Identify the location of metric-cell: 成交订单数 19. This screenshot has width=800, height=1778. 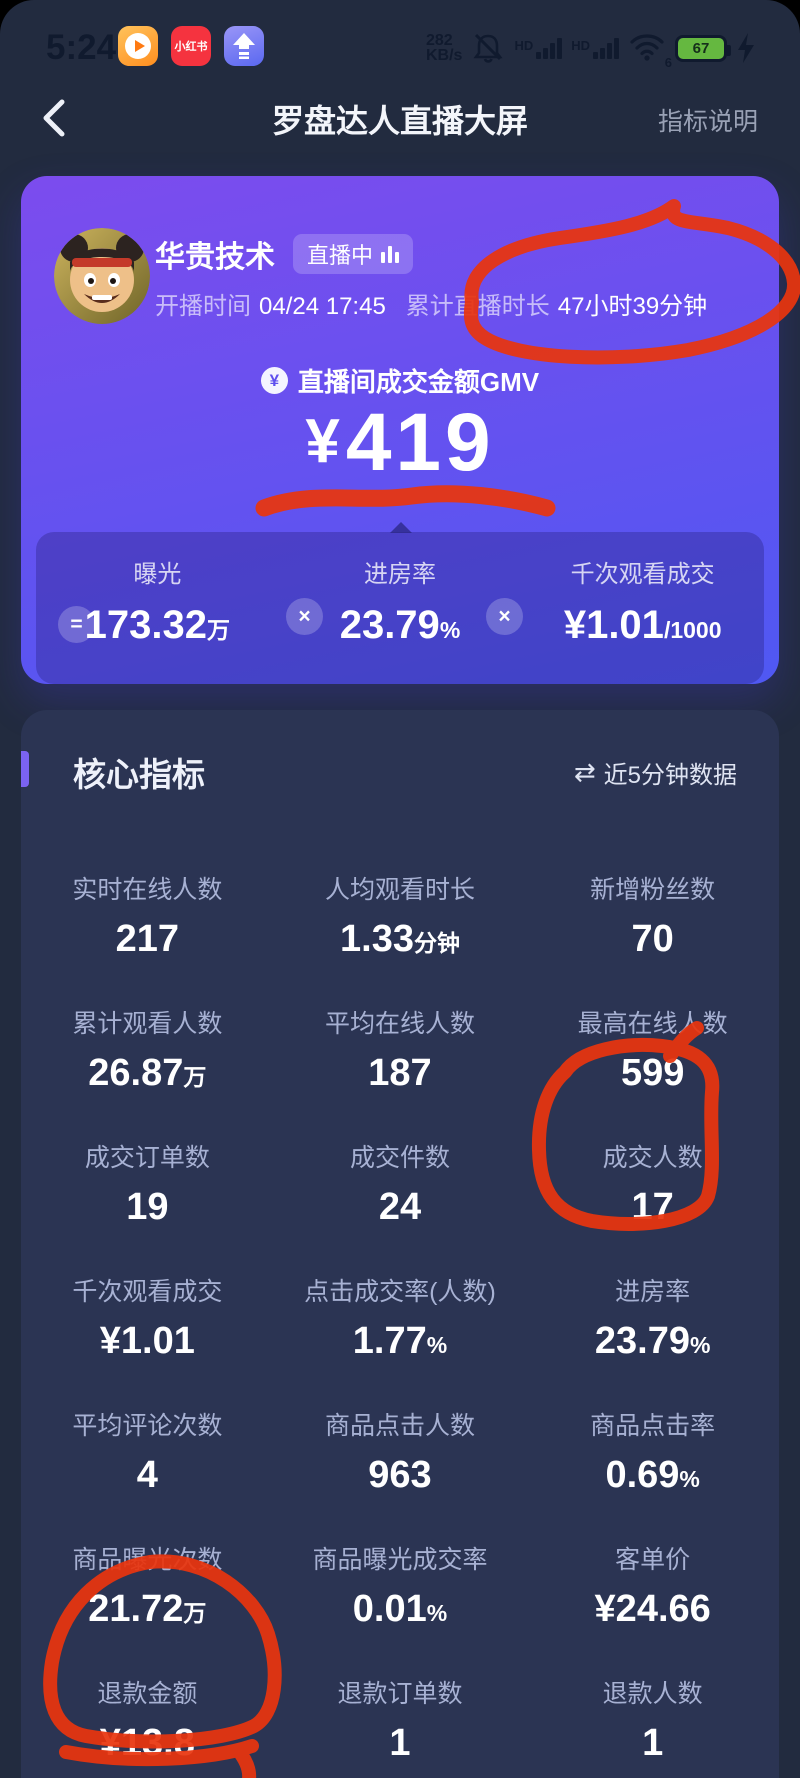
(147, 1195).